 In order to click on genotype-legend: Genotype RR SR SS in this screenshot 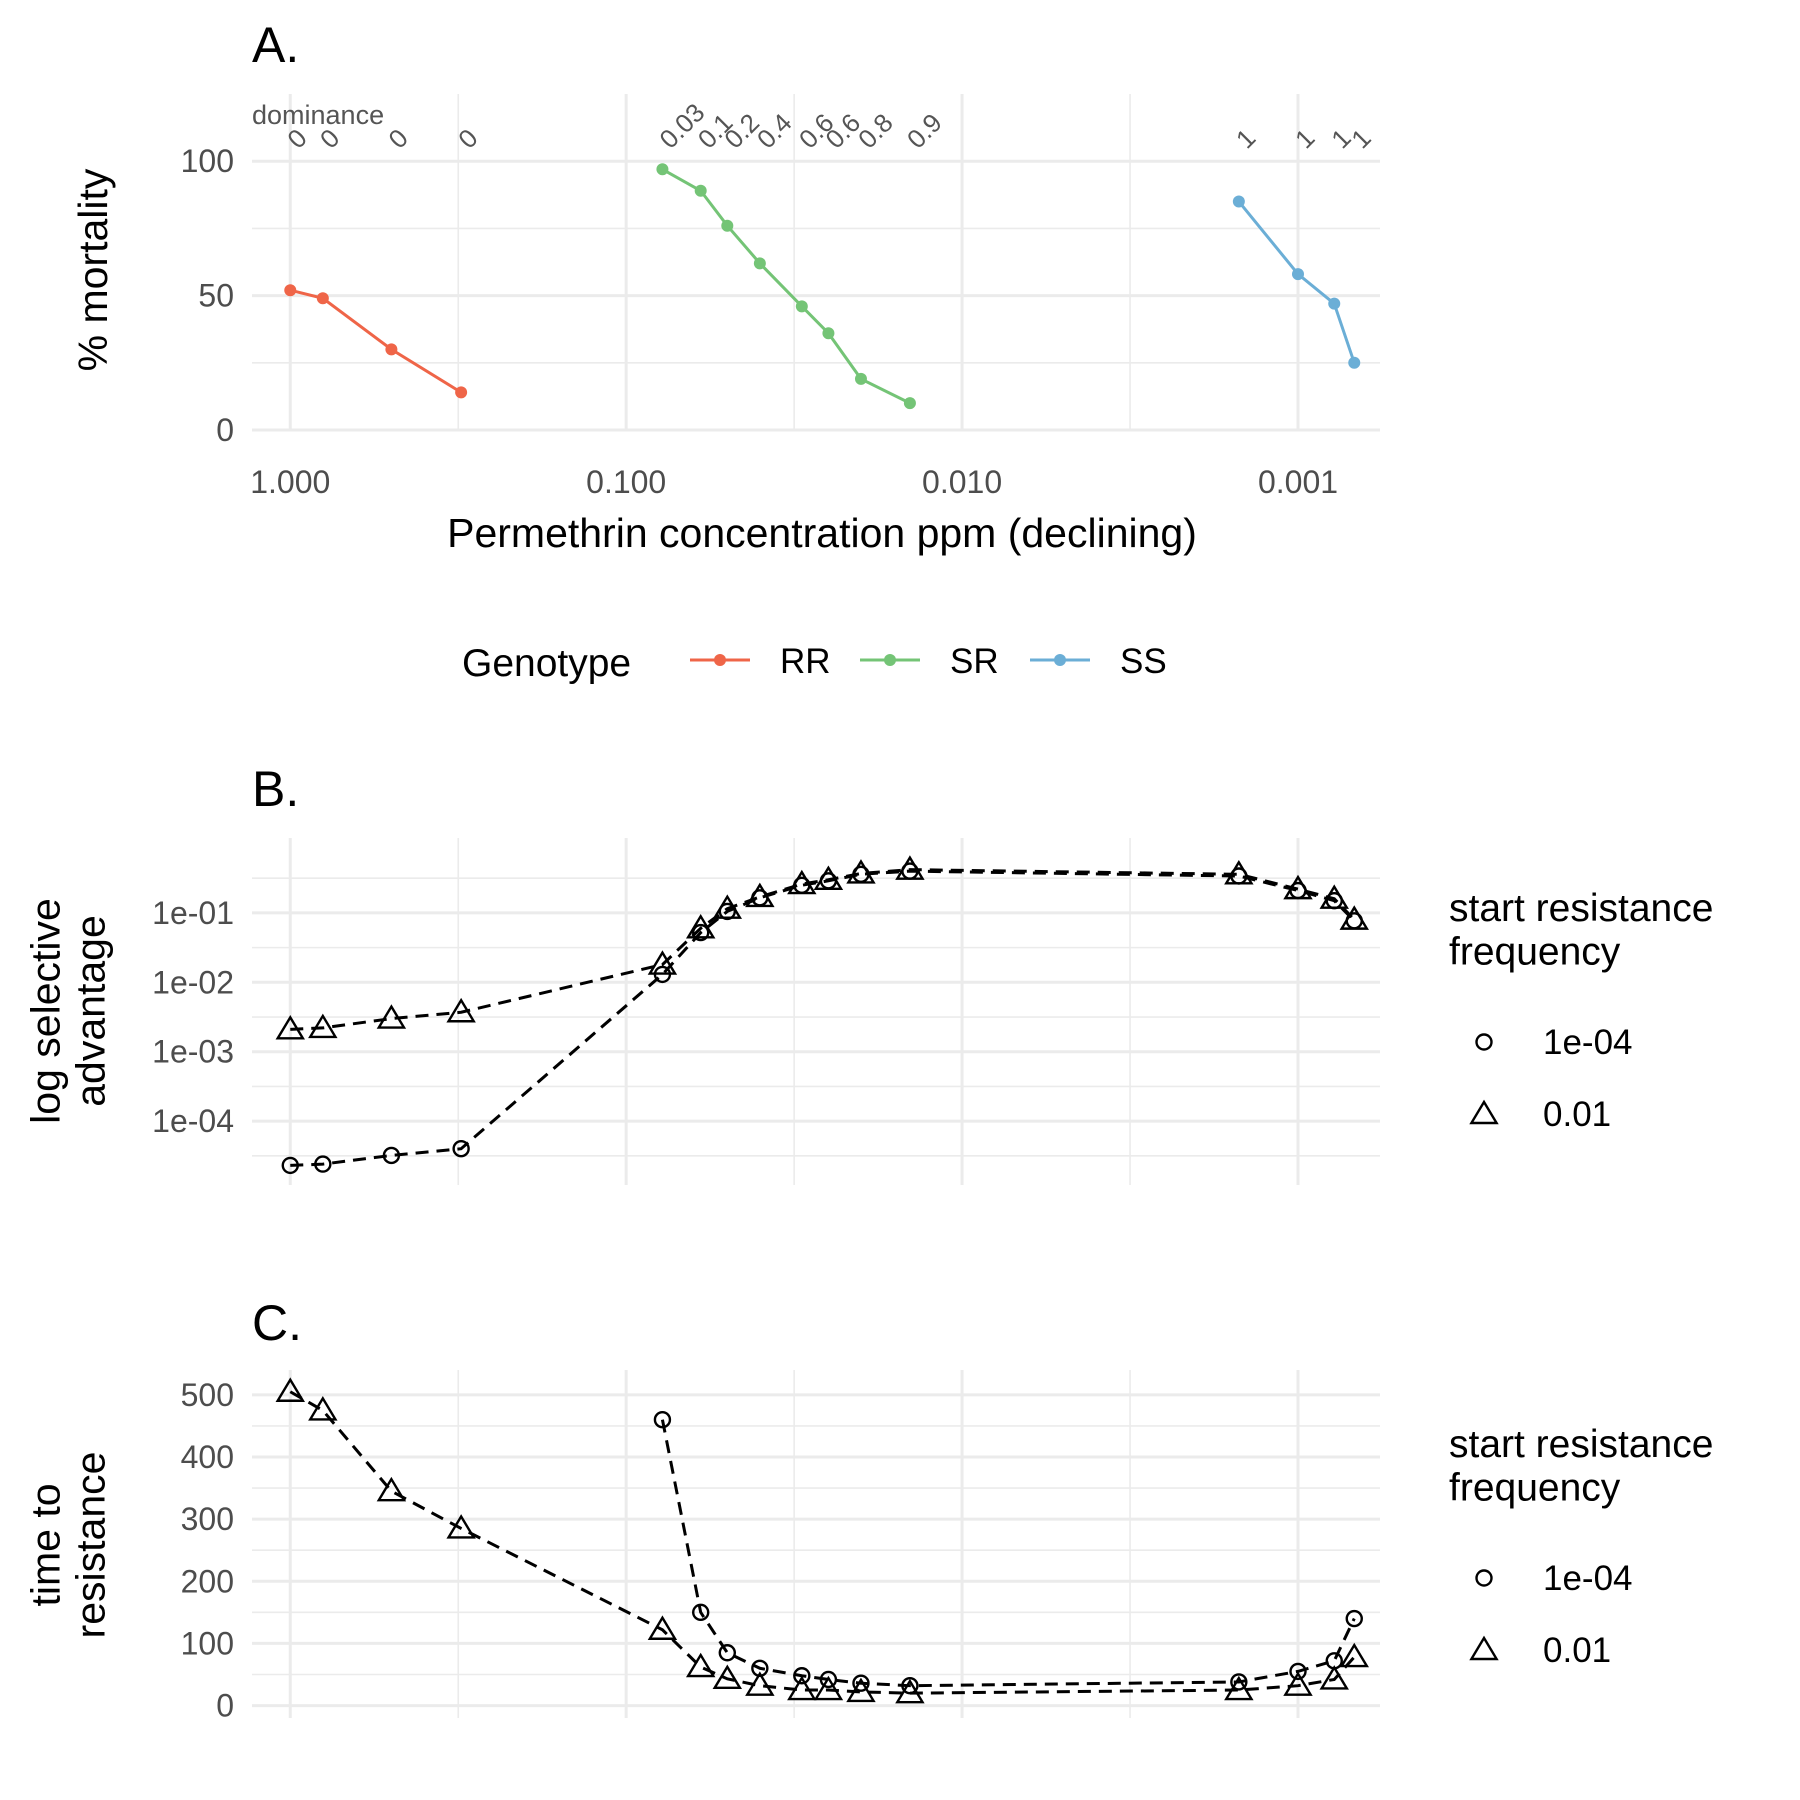, I will do `click(814, 663)`.